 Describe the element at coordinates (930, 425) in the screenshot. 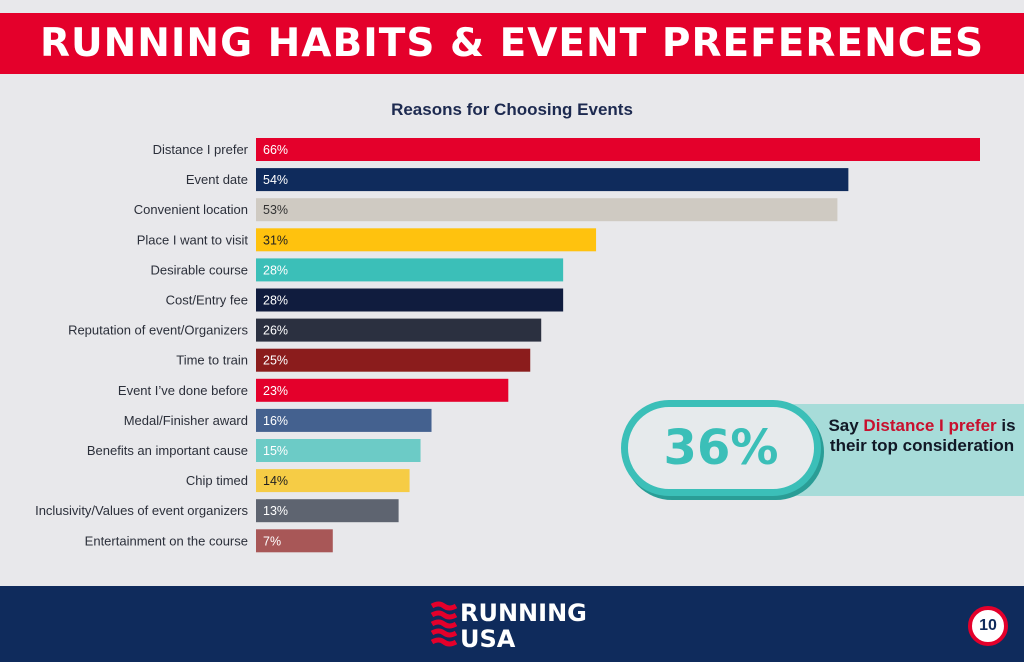

I see `callout-highlight: Distance I prefer` at that location.